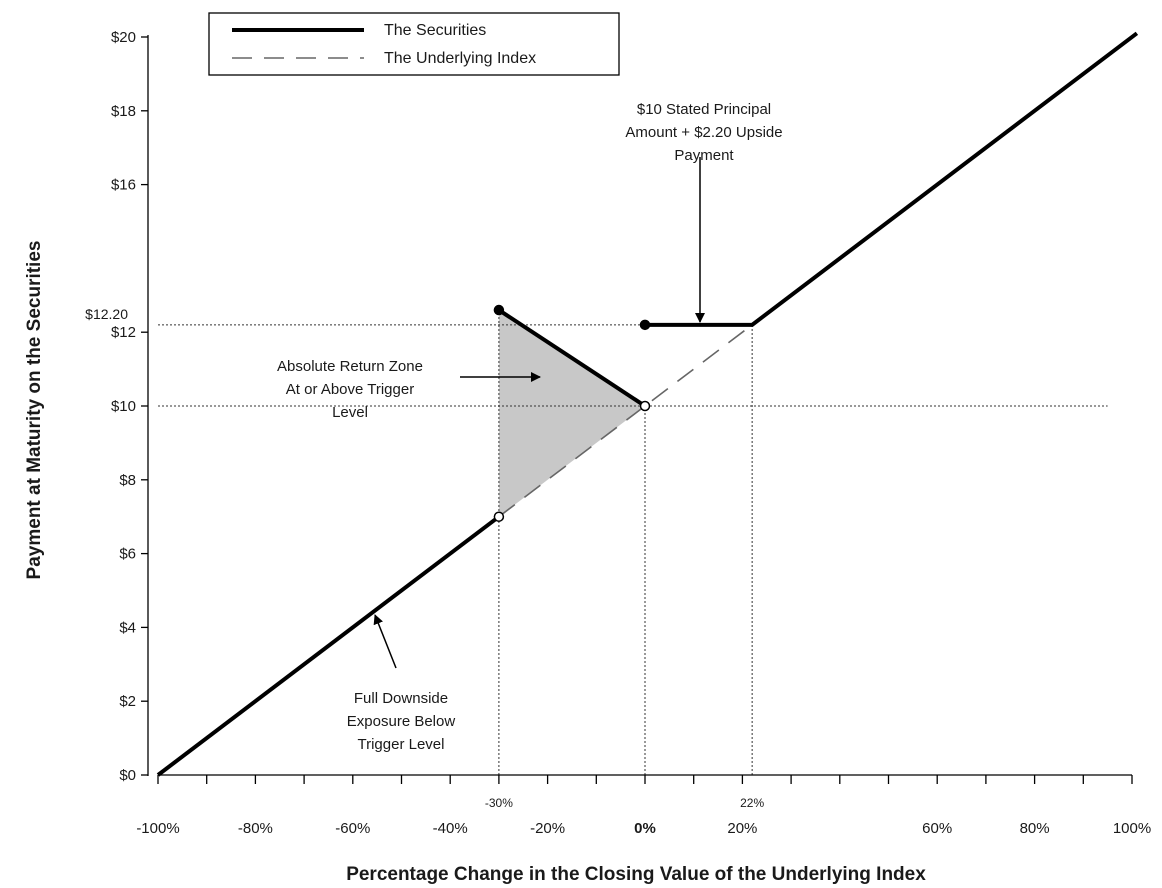 The height and width of the screenshot is (888, 1162). What do you see at coordinates (127, 627) in the screenshot?
I see `y-tick-label-4: $4` at bounding box center [127, 627].